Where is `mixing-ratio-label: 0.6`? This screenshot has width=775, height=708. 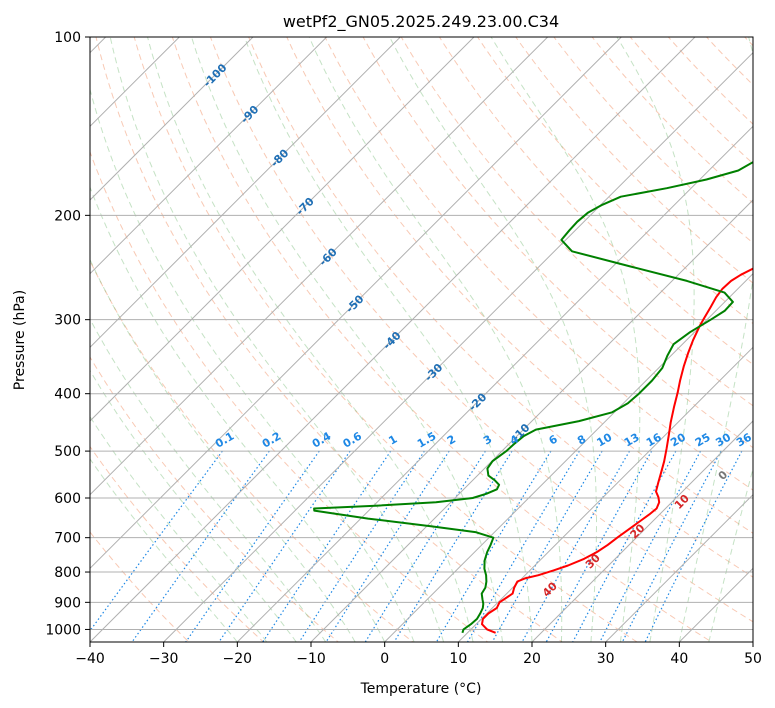
mixing-ratio-label: 0.6 is located at coordinates (353, 439).